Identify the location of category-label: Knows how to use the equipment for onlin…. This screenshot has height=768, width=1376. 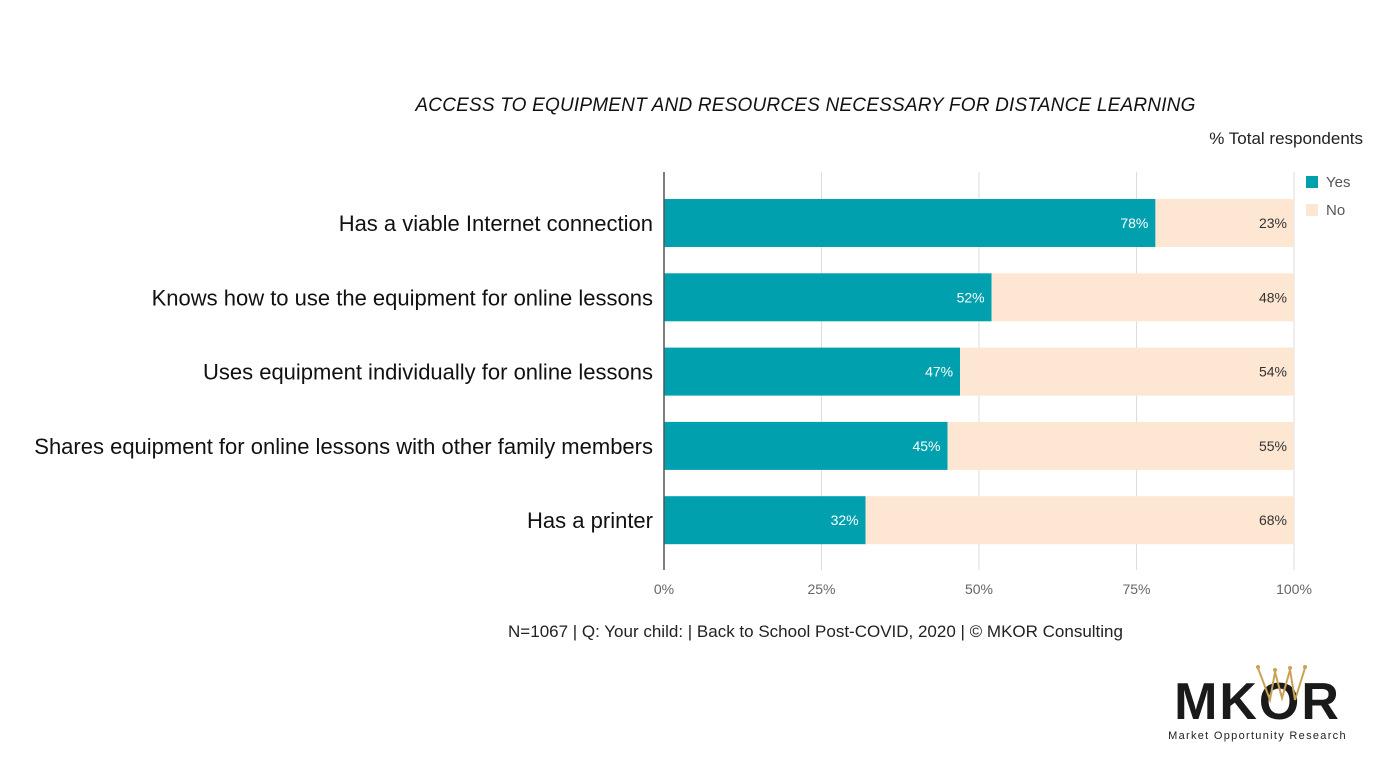
(402, 297).